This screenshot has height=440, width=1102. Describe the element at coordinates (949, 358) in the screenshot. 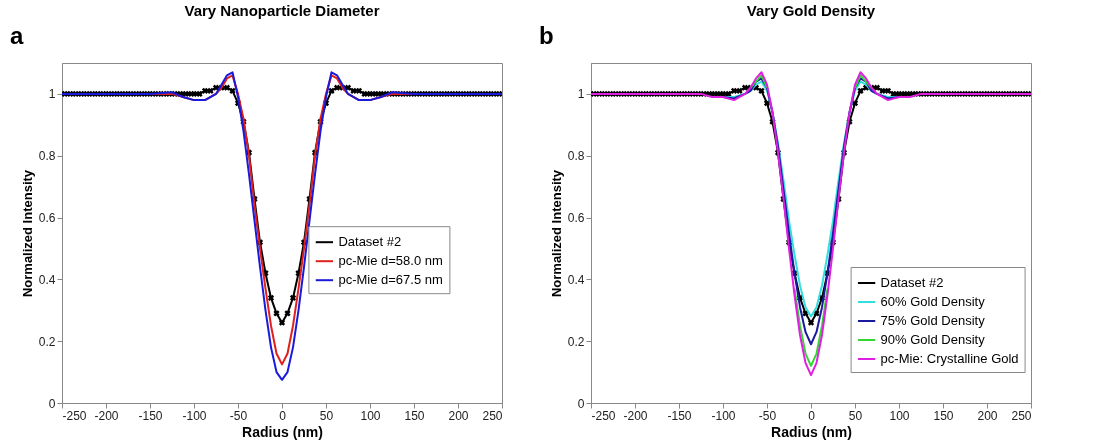

I see `legend-label: pc-Mie: Crystalline Gold` at that location.